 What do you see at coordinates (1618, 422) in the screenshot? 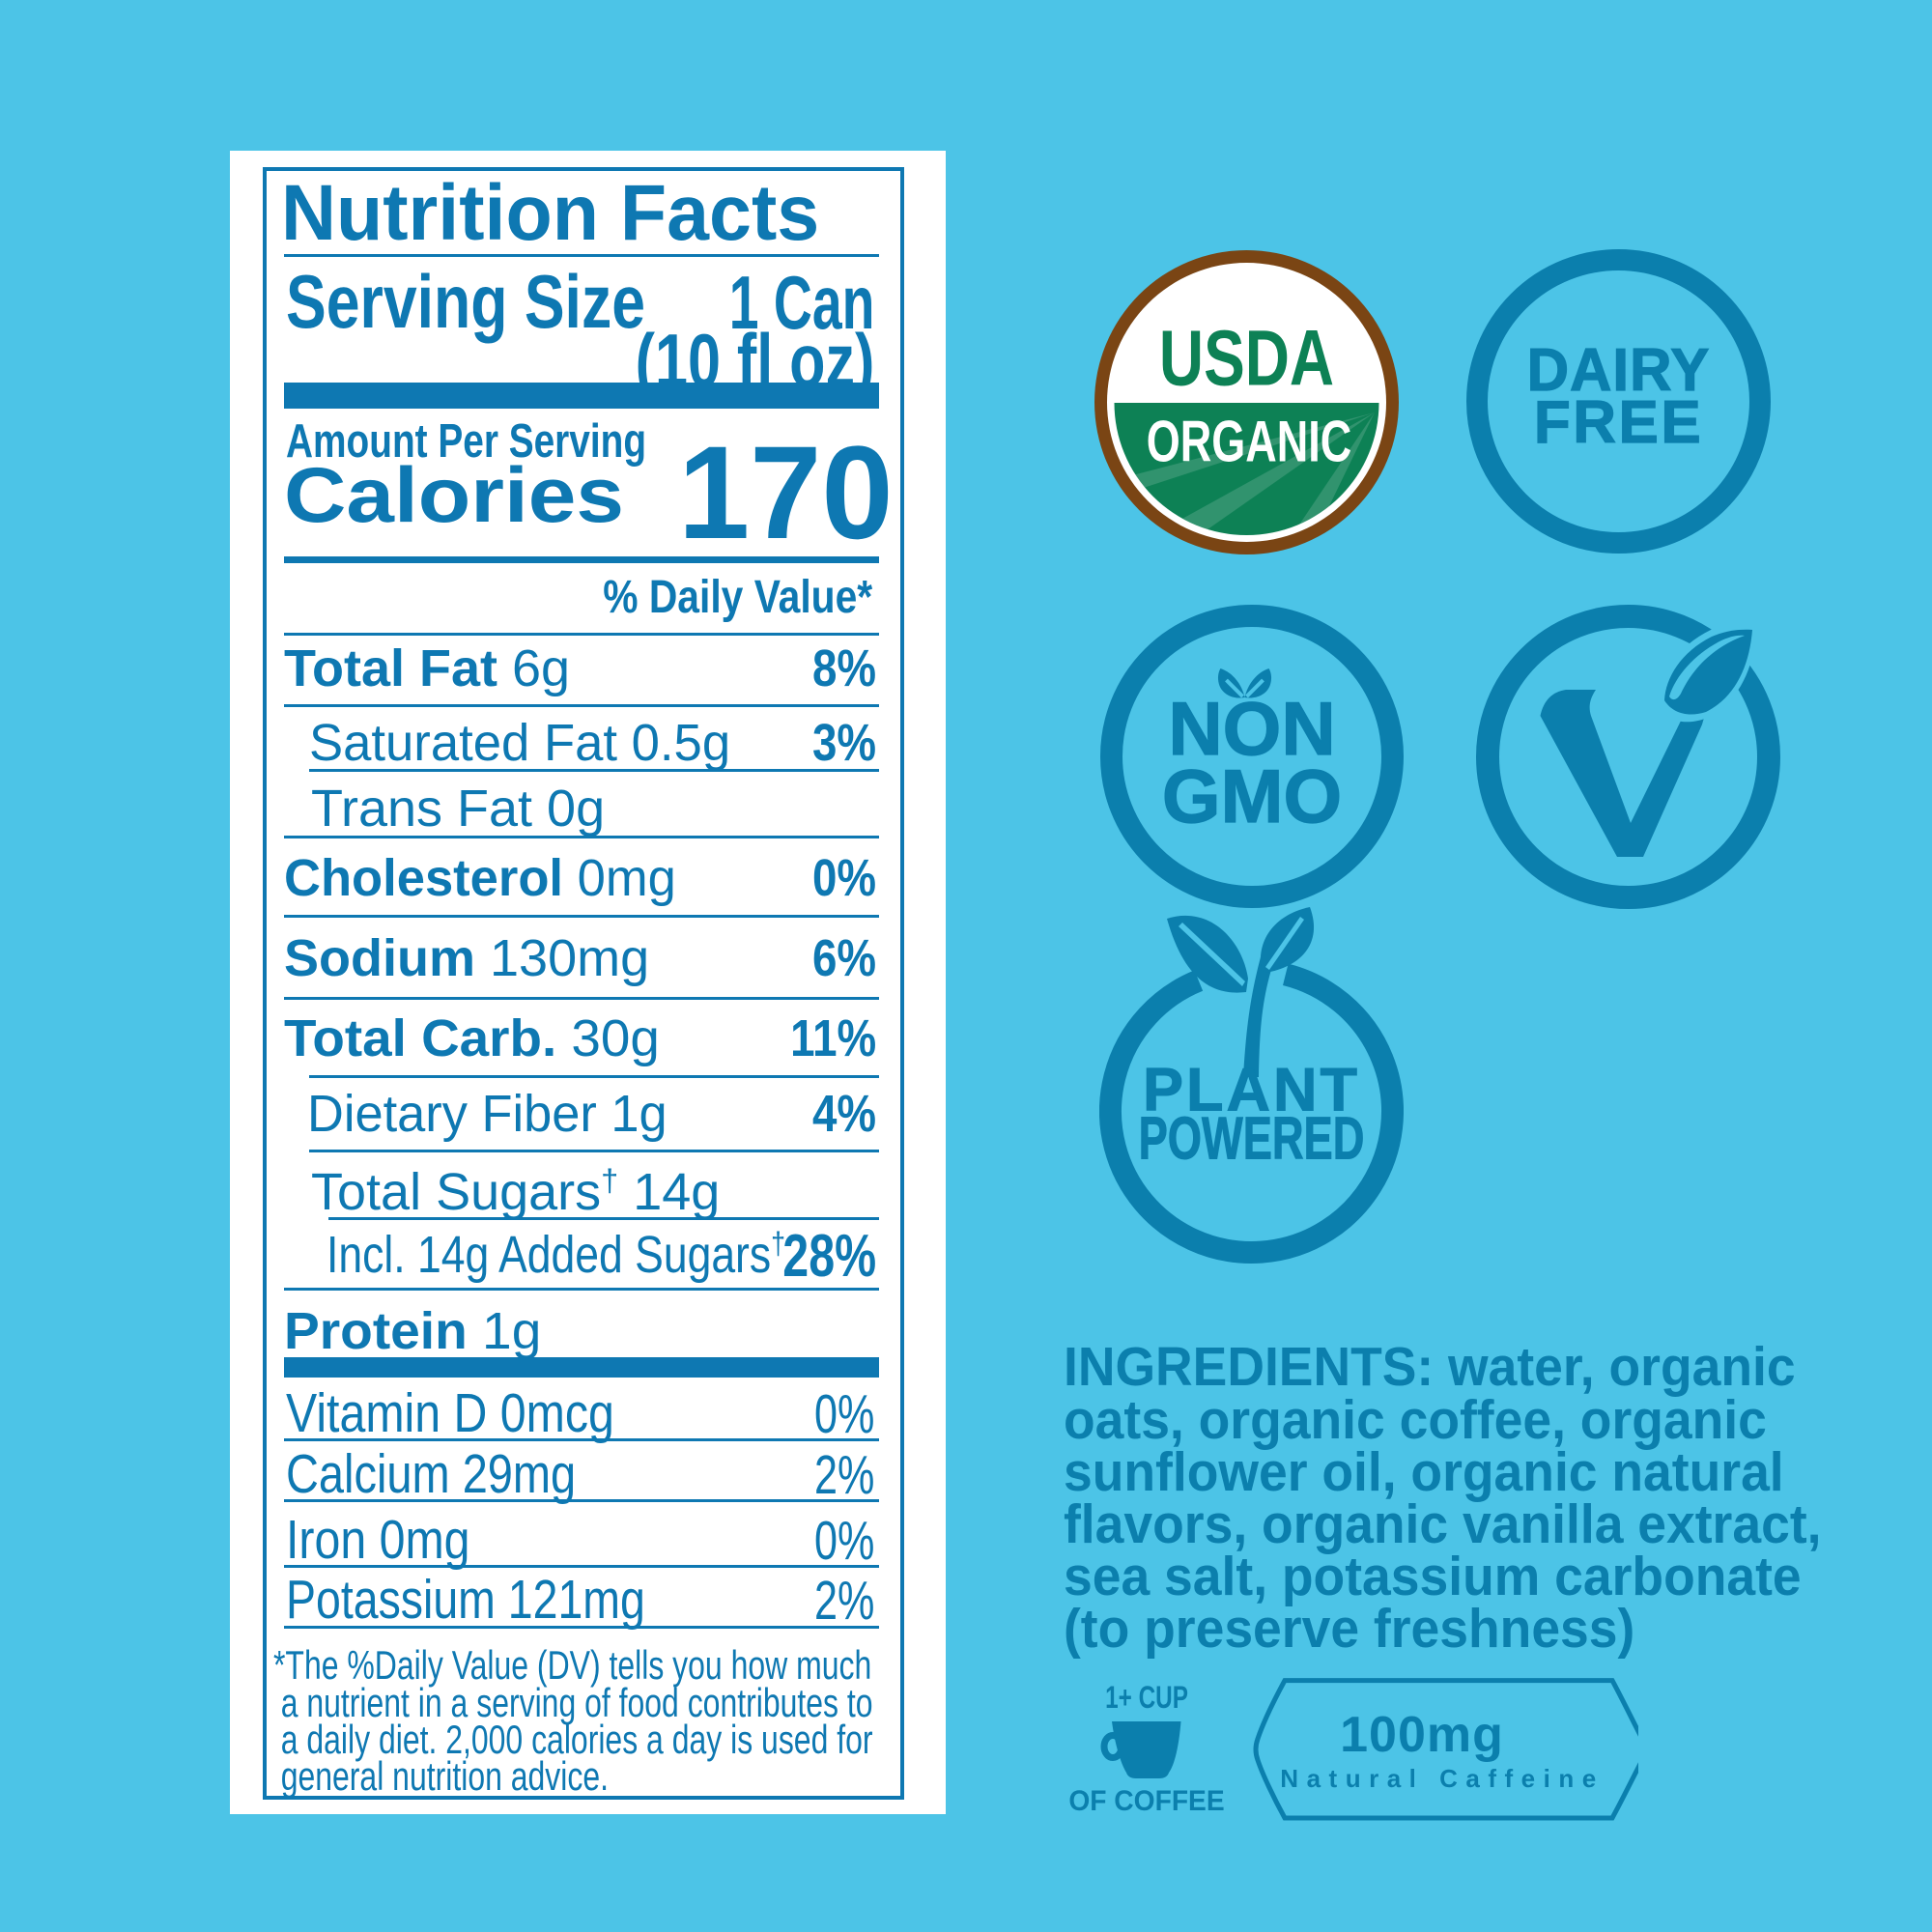
I see `svg-text: FREE` at bounding box center [1618, 422].